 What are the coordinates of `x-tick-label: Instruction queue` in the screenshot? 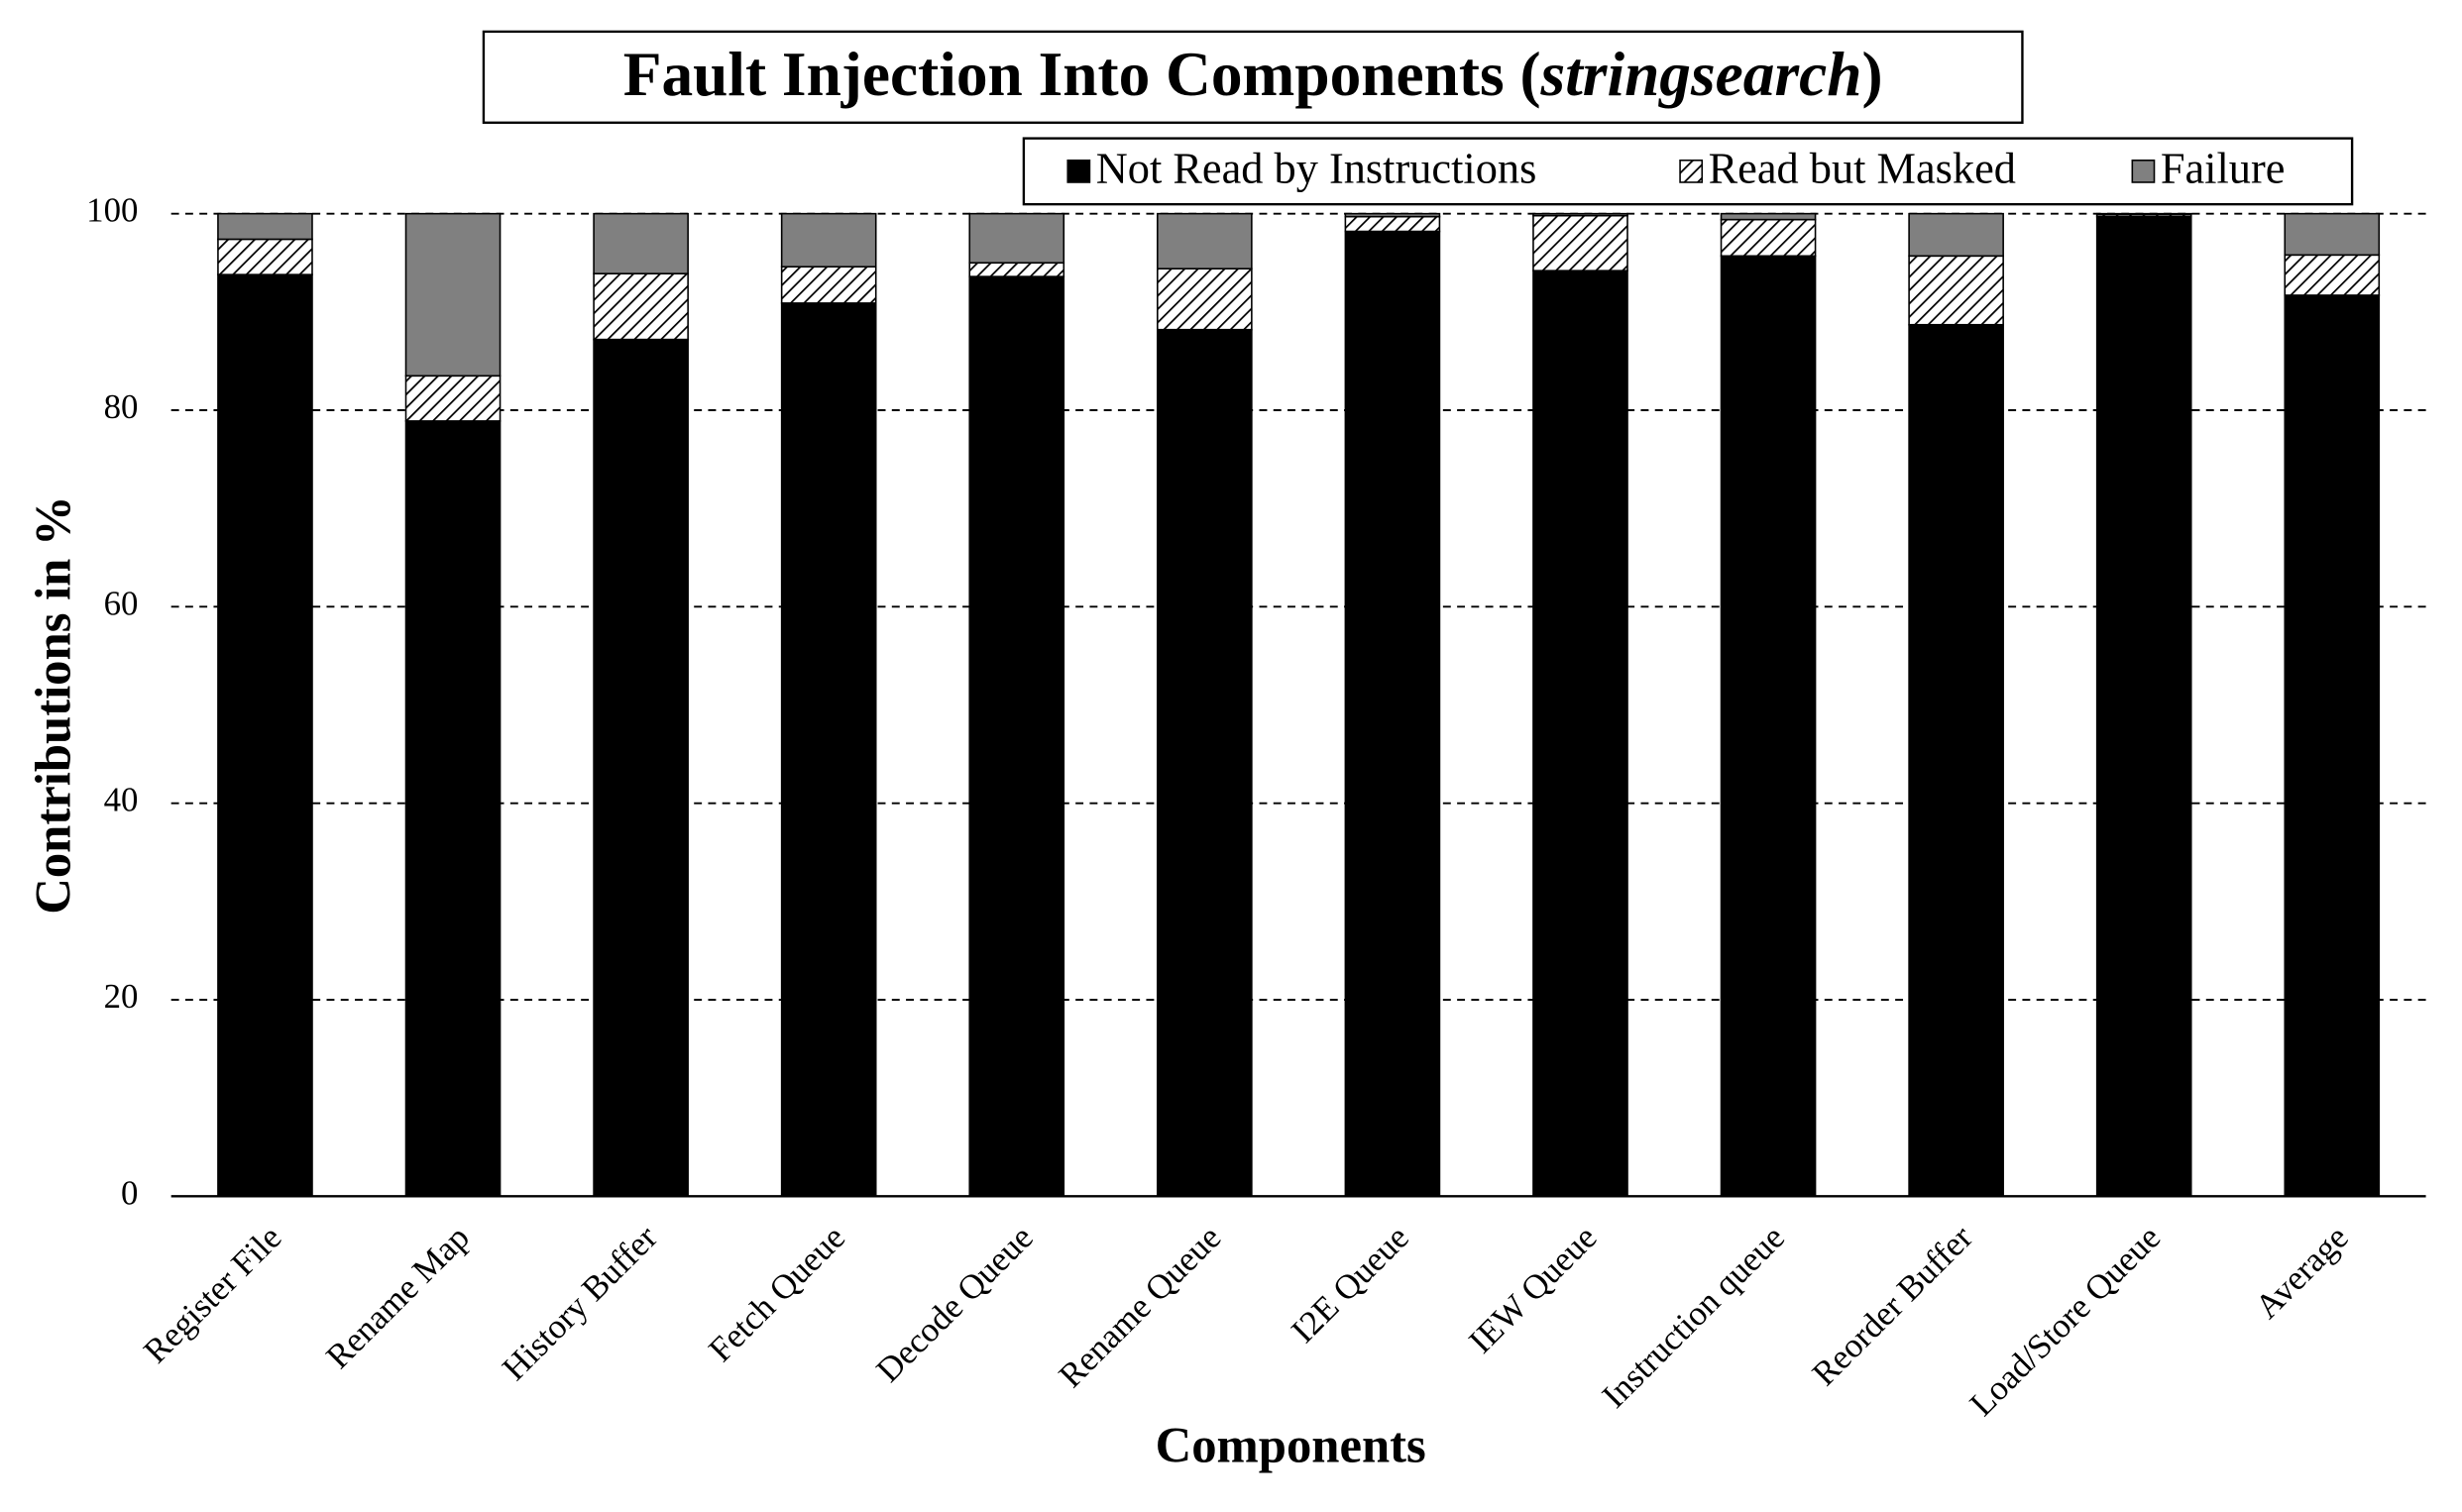 It's located at (1693, 1316).